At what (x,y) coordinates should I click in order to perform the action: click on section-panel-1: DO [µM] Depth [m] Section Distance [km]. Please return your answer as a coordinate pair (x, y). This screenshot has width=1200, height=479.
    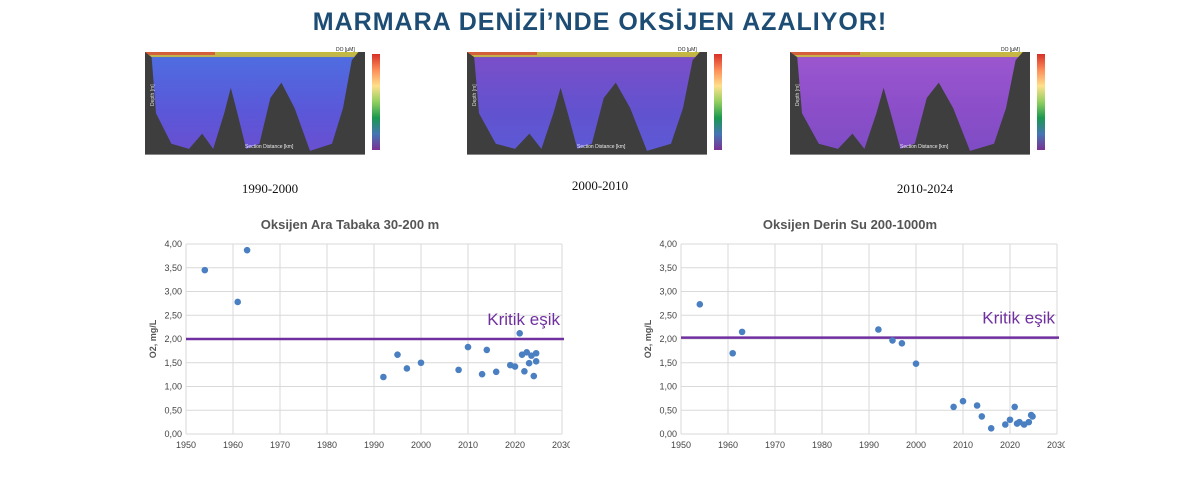
    Looking at the image, I should click on (262, 101).